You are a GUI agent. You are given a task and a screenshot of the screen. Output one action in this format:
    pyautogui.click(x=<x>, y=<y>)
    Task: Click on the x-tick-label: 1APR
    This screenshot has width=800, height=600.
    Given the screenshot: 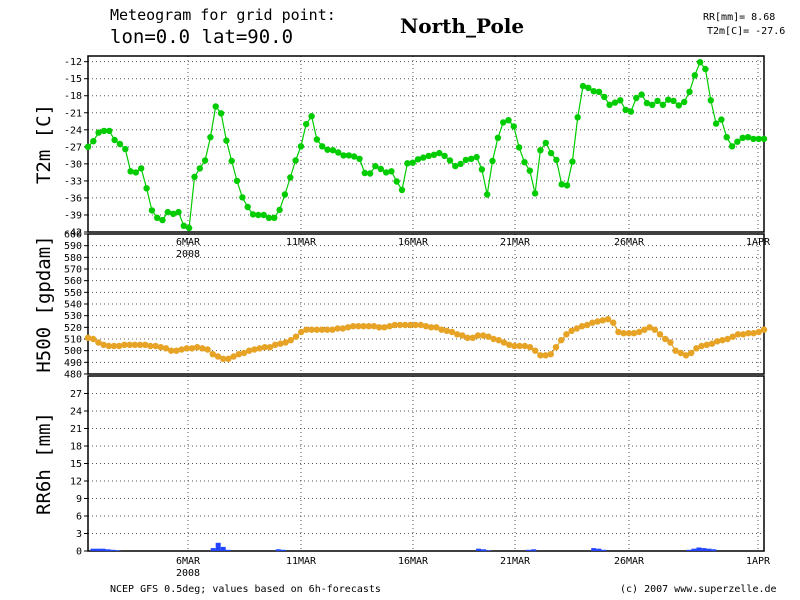 What is the action you would take?
    pyautogui.click(x=758, y=561)
    